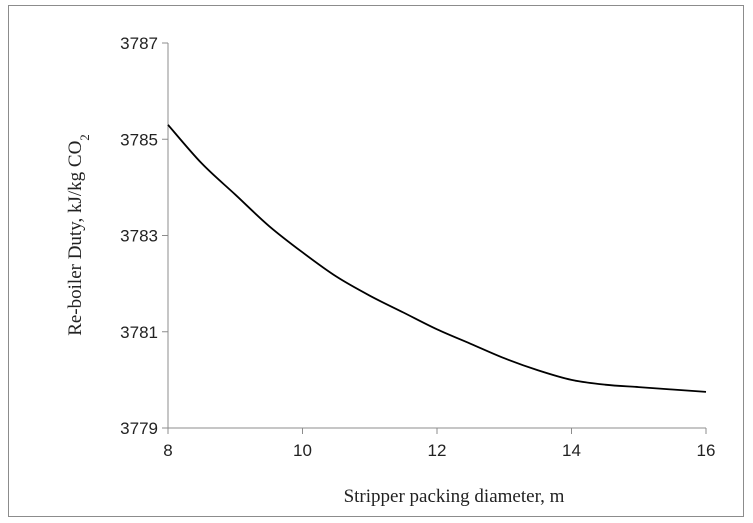 This screenshot has width=753, height=523. I want to click on x-axis-title: Stripper packing diameter, m, so click(454, 496).